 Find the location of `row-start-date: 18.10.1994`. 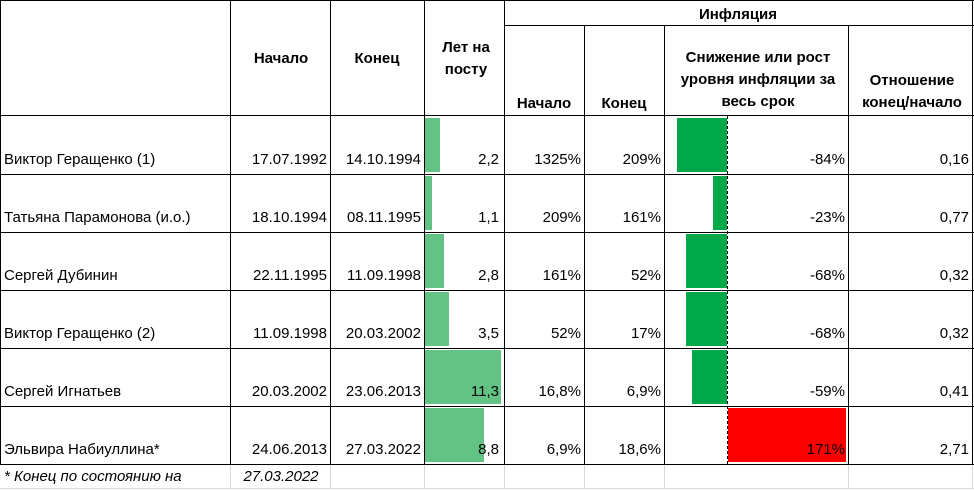

row-start-date: 18.10.1994 is located at coordinates (289, 217).